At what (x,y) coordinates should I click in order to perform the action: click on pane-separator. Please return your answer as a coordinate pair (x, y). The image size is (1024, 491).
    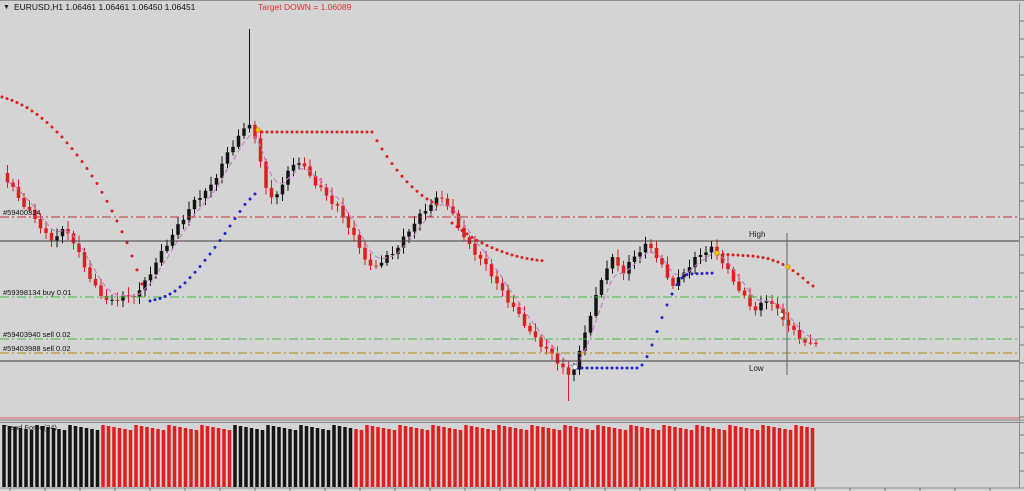
    Looking at the image, I should click on (512, 421).